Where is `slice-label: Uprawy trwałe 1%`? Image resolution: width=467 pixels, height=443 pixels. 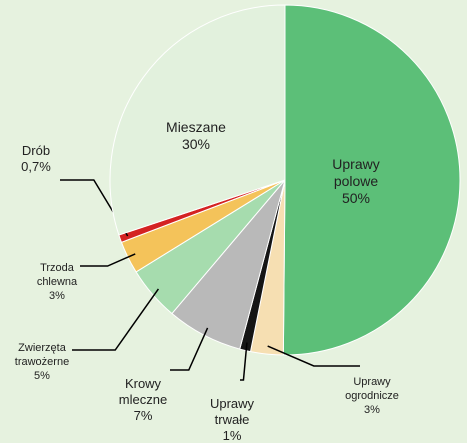 slice-label: Uprawy trwałe 1% is located at coordinates (232, 419).